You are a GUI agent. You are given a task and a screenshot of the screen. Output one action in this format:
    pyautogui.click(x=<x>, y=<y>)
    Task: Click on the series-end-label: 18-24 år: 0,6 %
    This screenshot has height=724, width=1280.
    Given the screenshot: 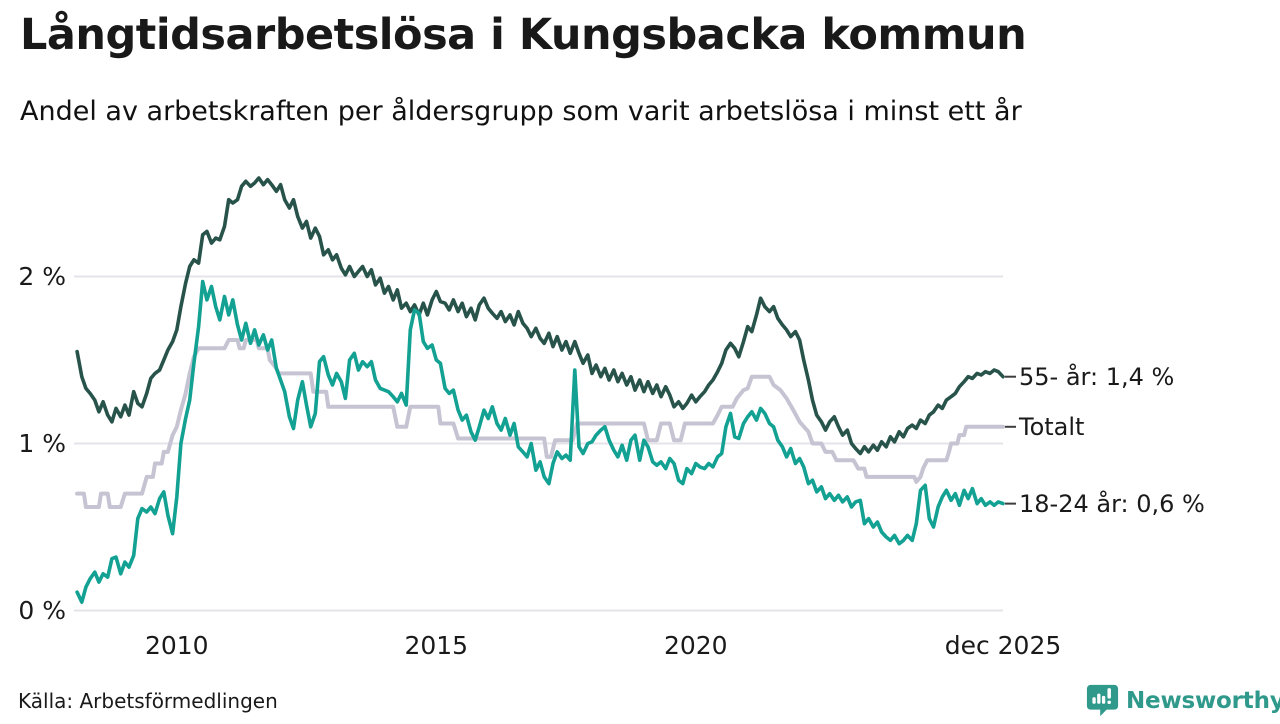 What is the action you would take?
    pyautogui.click(x=1112, y=503)
    